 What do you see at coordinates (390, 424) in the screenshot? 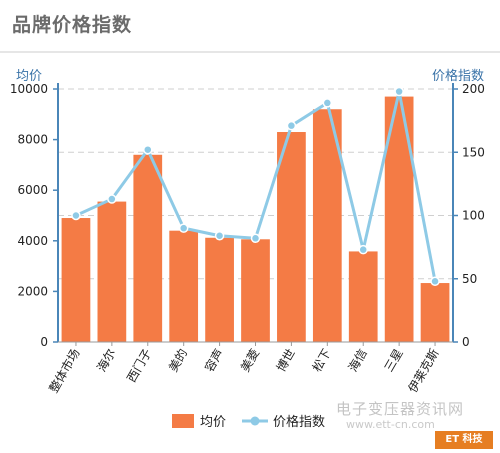
I see `watermark-url: www.ett-cn.com` at bounding box center [390, 424].